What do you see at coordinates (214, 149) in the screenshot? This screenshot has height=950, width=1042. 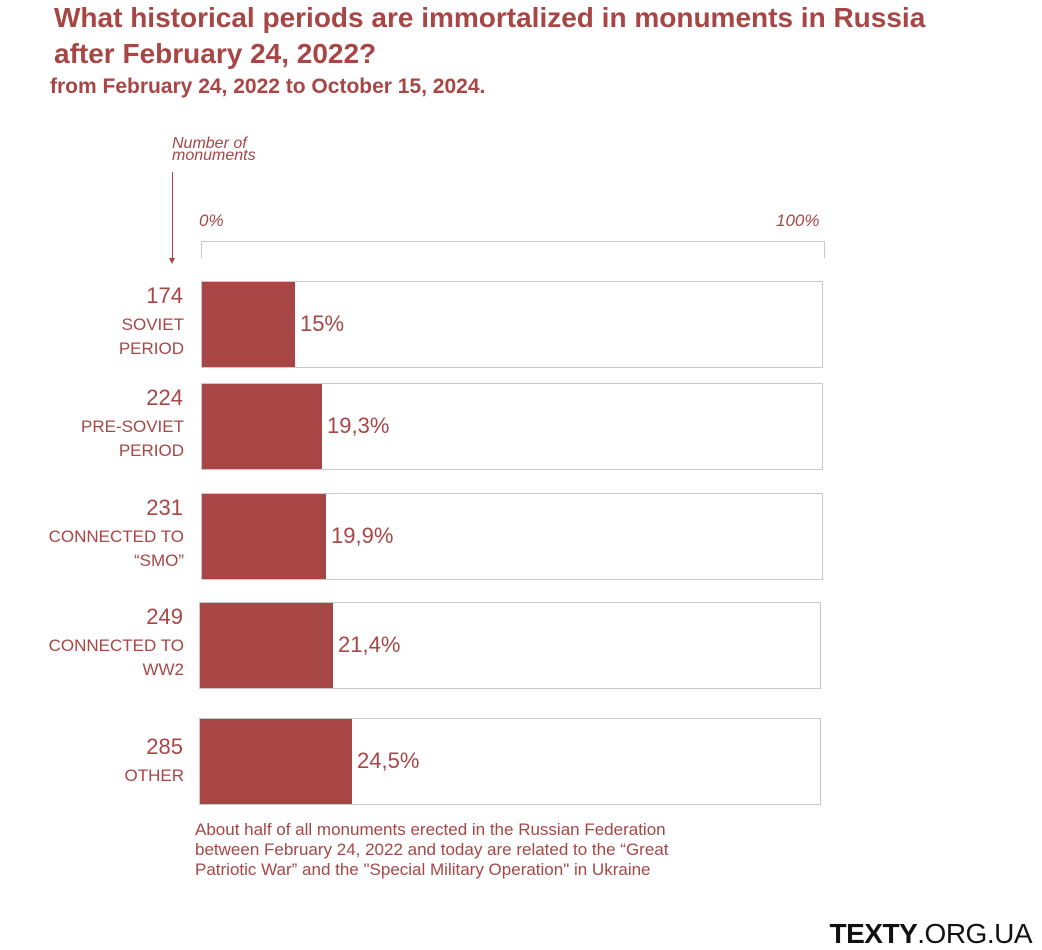 I see `count-axis-label: Number of monuments` at bounding box center [214, 149].